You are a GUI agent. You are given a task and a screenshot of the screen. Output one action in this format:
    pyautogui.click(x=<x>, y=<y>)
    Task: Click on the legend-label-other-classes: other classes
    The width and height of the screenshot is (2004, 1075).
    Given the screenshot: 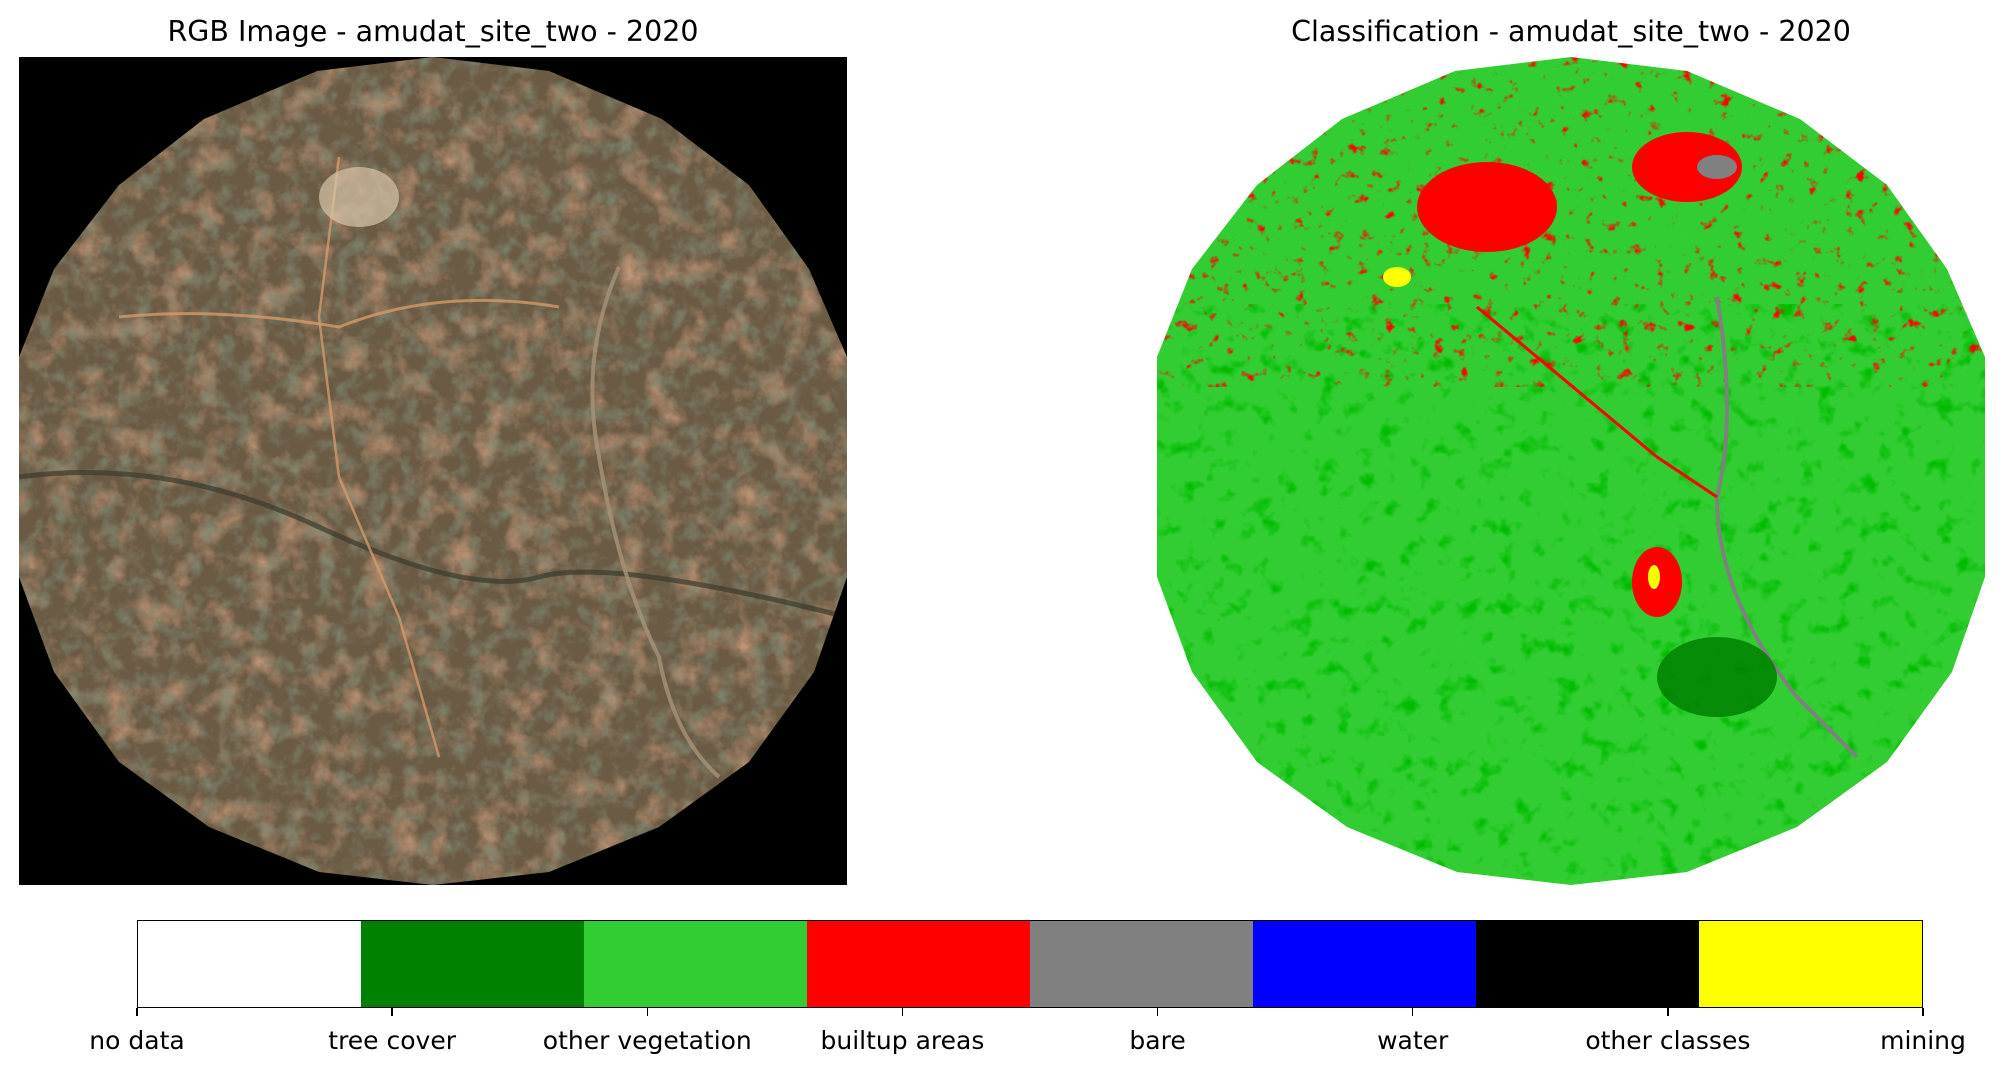 What is the action you would take?
    pyautogui.click(x=1668, y=1040)
    